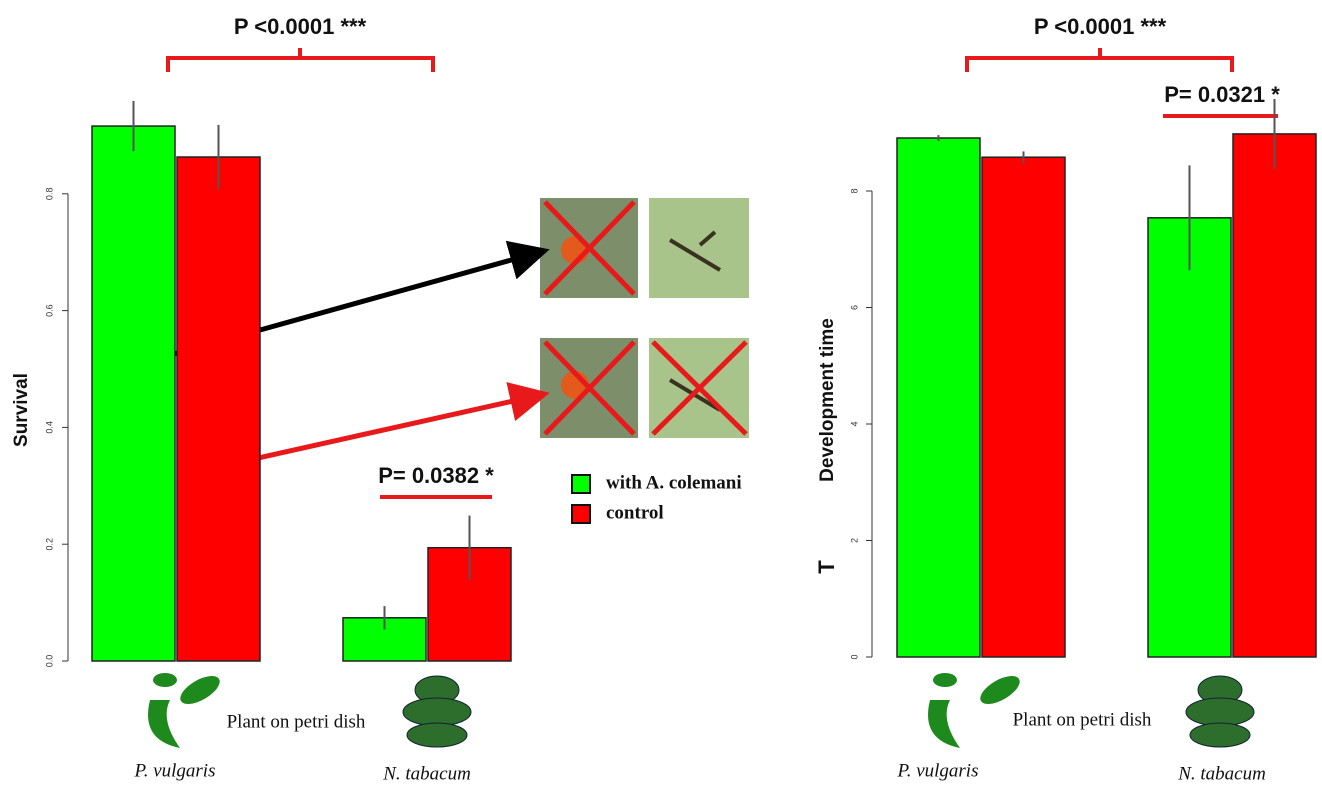  I want to click on y-tick-label: 0.6, so click(49, 310).